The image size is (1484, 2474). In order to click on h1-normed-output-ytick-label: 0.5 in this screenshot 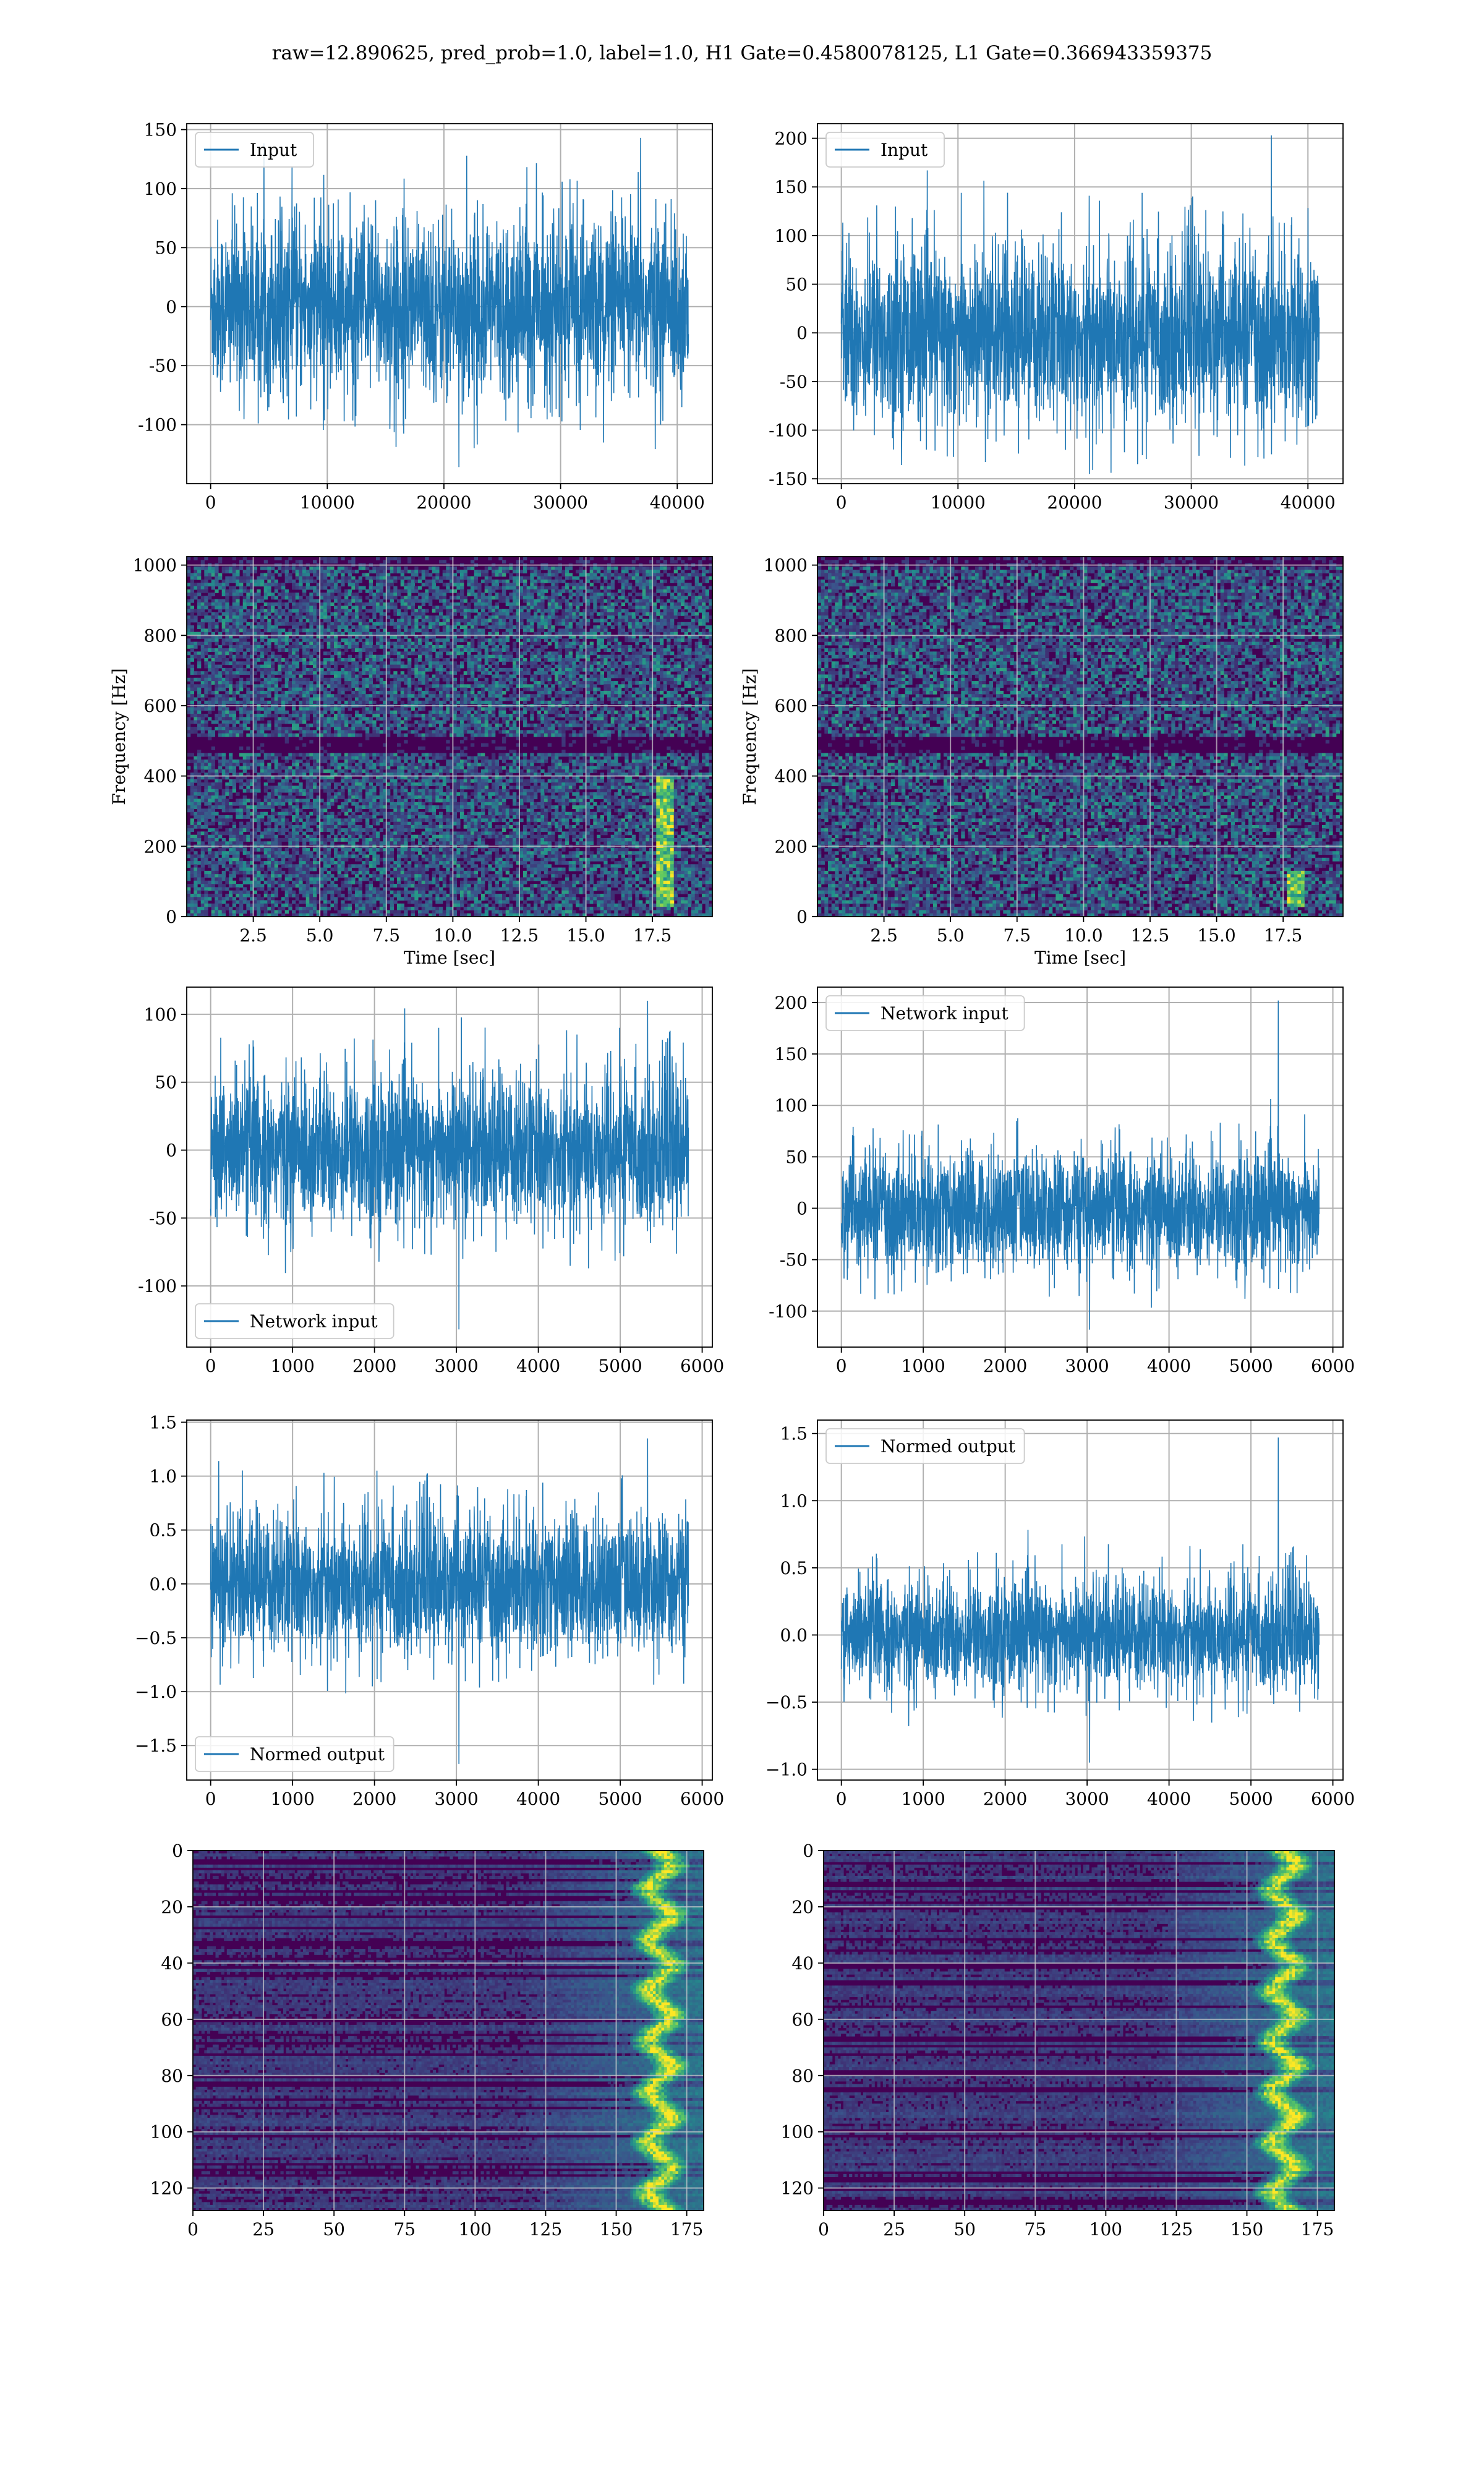, I will do `click(163, 1531)`.